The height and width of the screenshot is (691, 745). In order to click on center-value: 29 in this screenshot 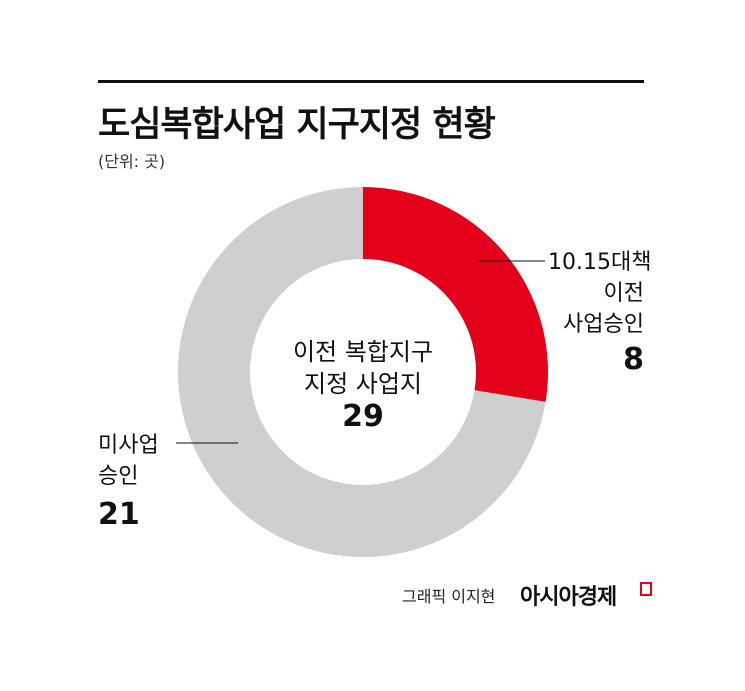, I will do `click(363, 416)`.